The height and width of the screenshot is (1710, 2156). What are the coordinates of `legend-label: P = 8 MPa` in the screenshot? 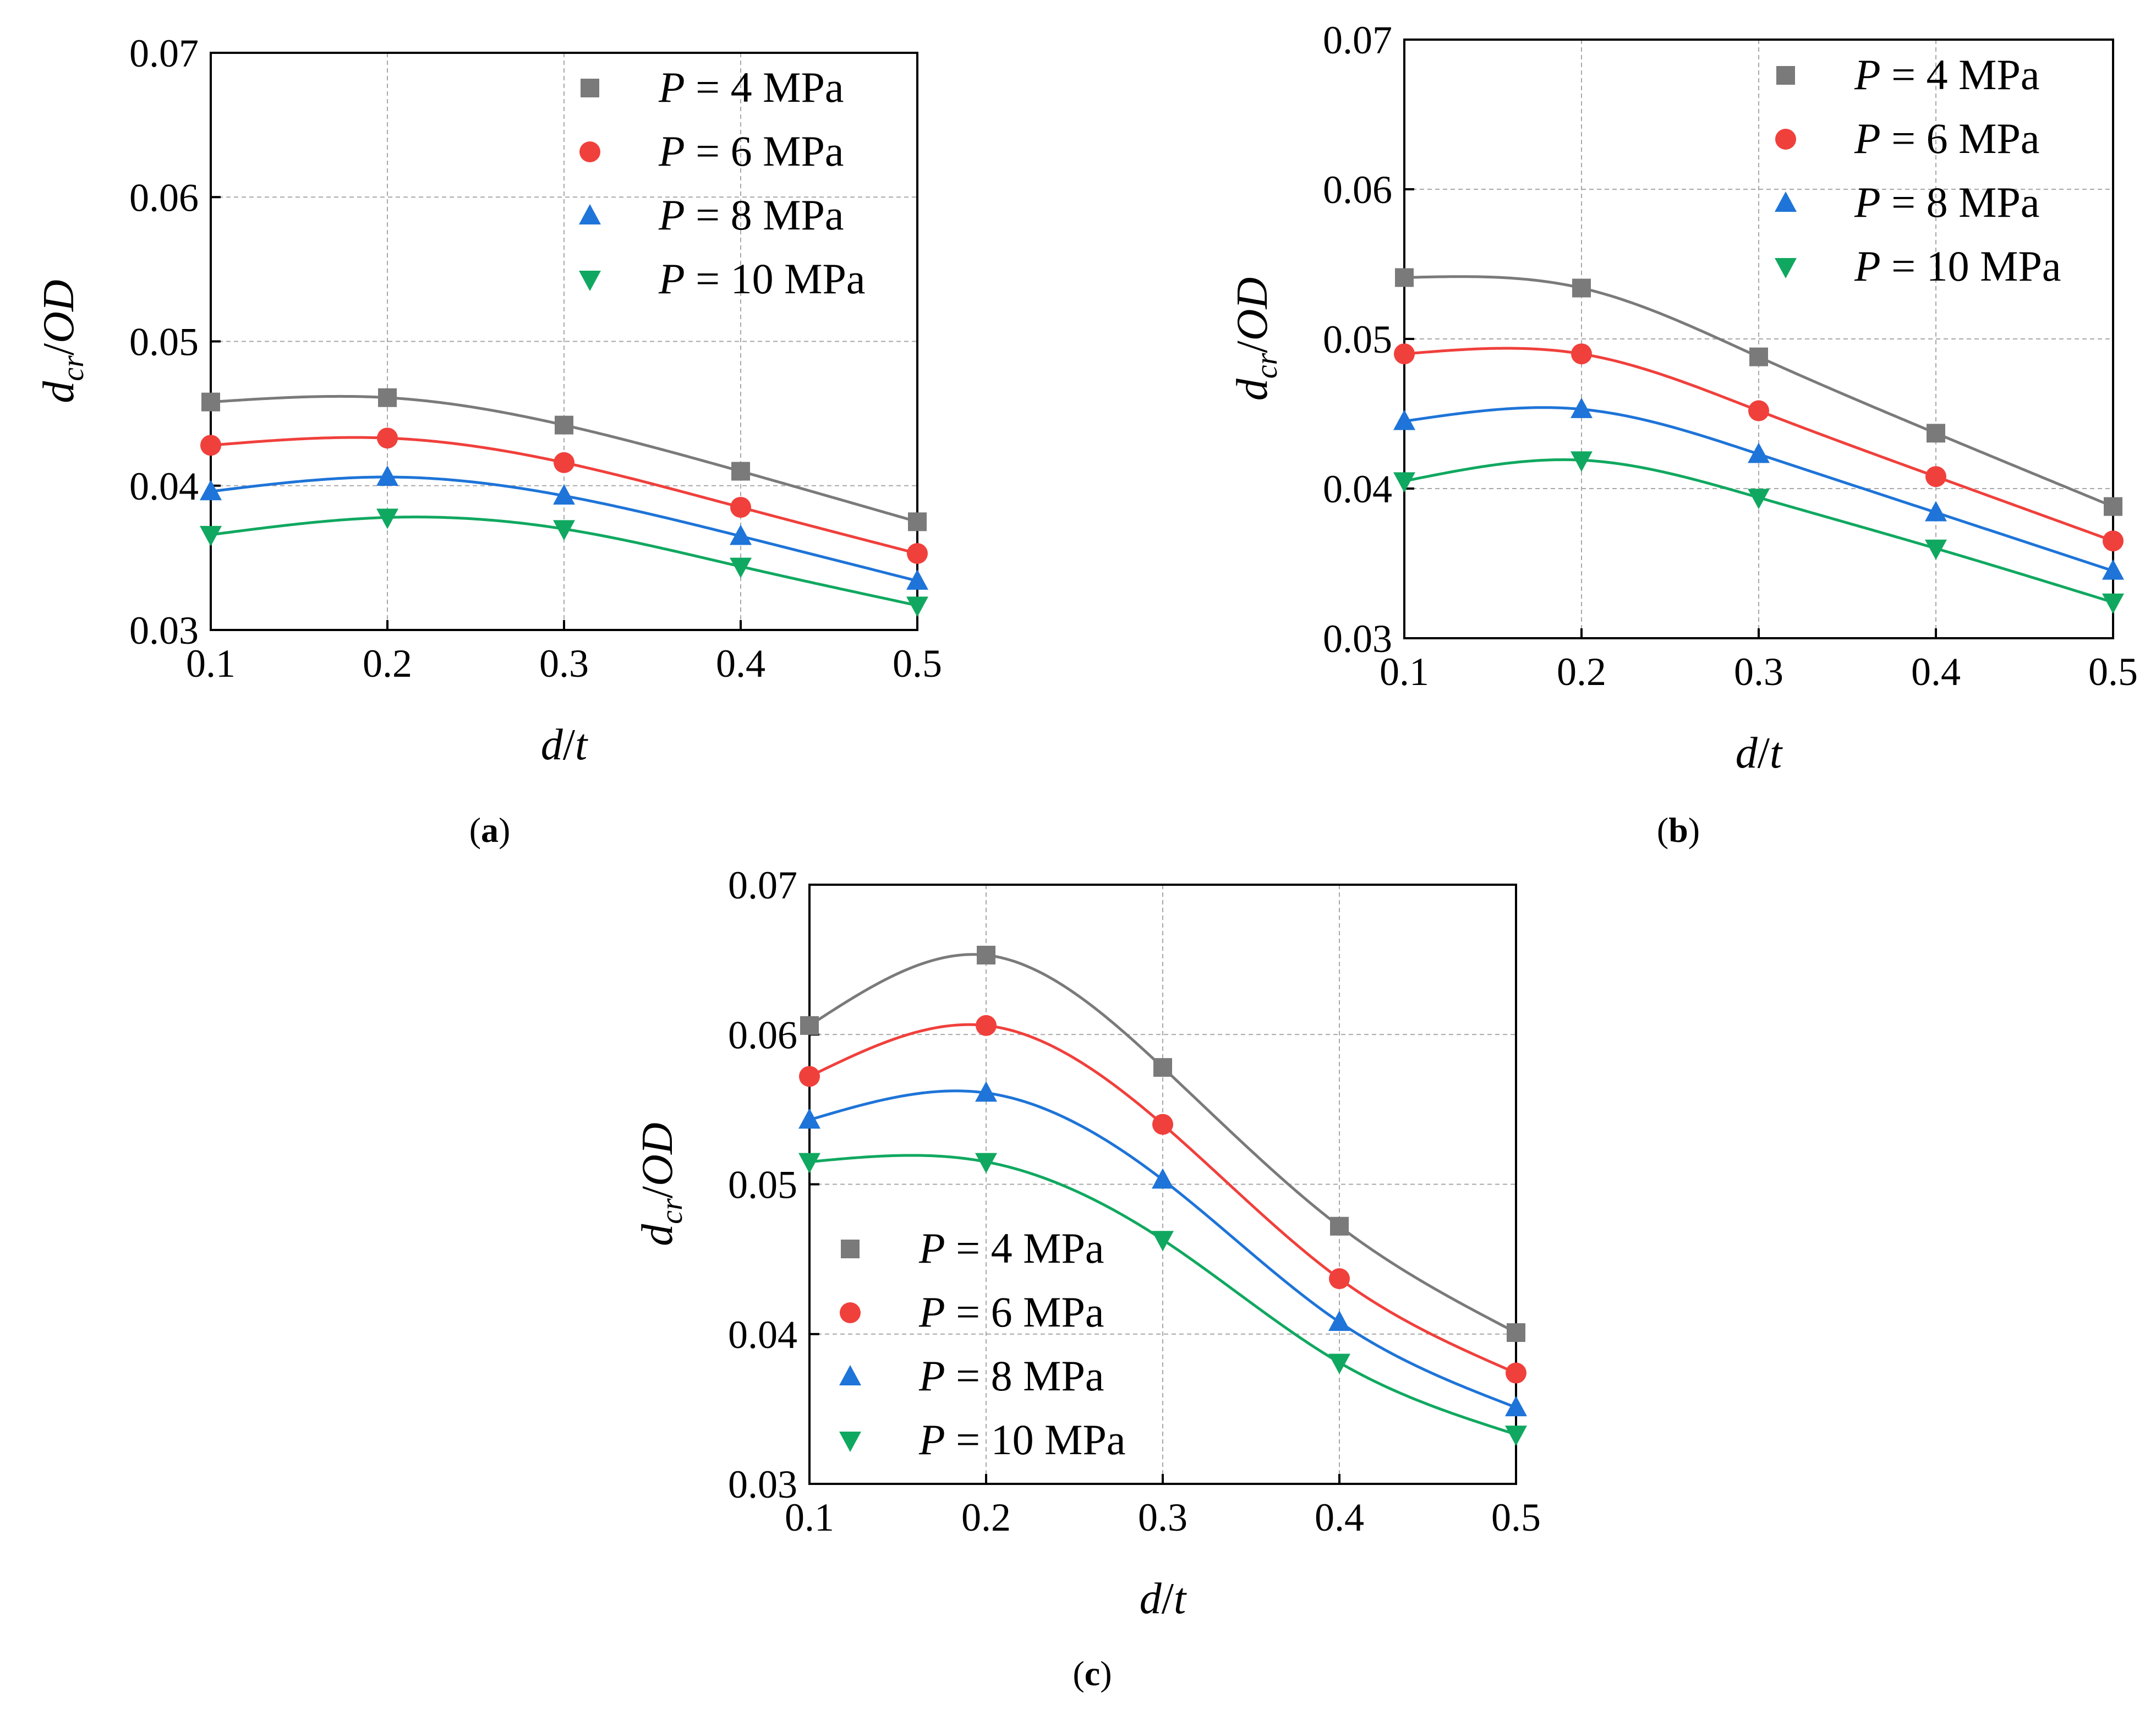 It's located at (1011, 1376).